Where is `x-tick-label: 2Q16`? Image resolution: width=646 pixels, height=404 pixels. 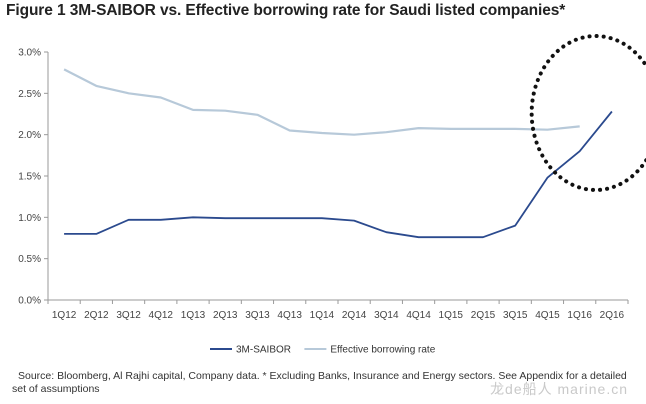
x-tick-label: 2Q16 is located at coordinates (612, 315).